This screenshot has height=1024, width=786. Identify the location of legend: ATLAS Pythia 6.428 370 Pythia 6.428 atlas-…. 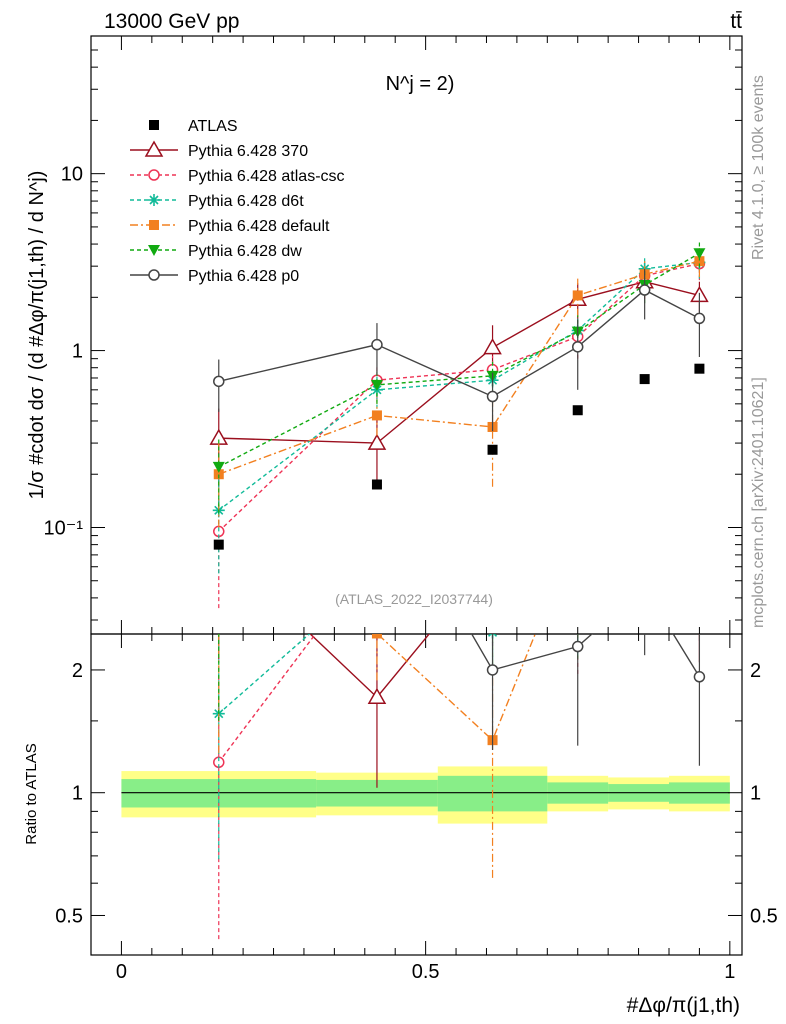
(237, 201).